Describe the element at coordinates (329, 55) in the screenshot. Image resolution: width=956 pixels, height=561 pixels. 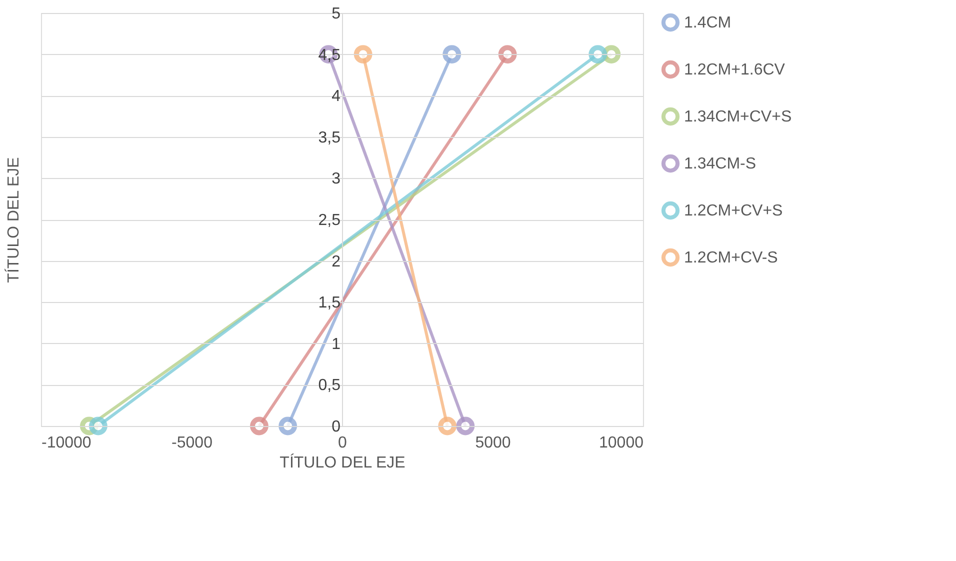
I see `y-tick-label: 4,5` at that location.